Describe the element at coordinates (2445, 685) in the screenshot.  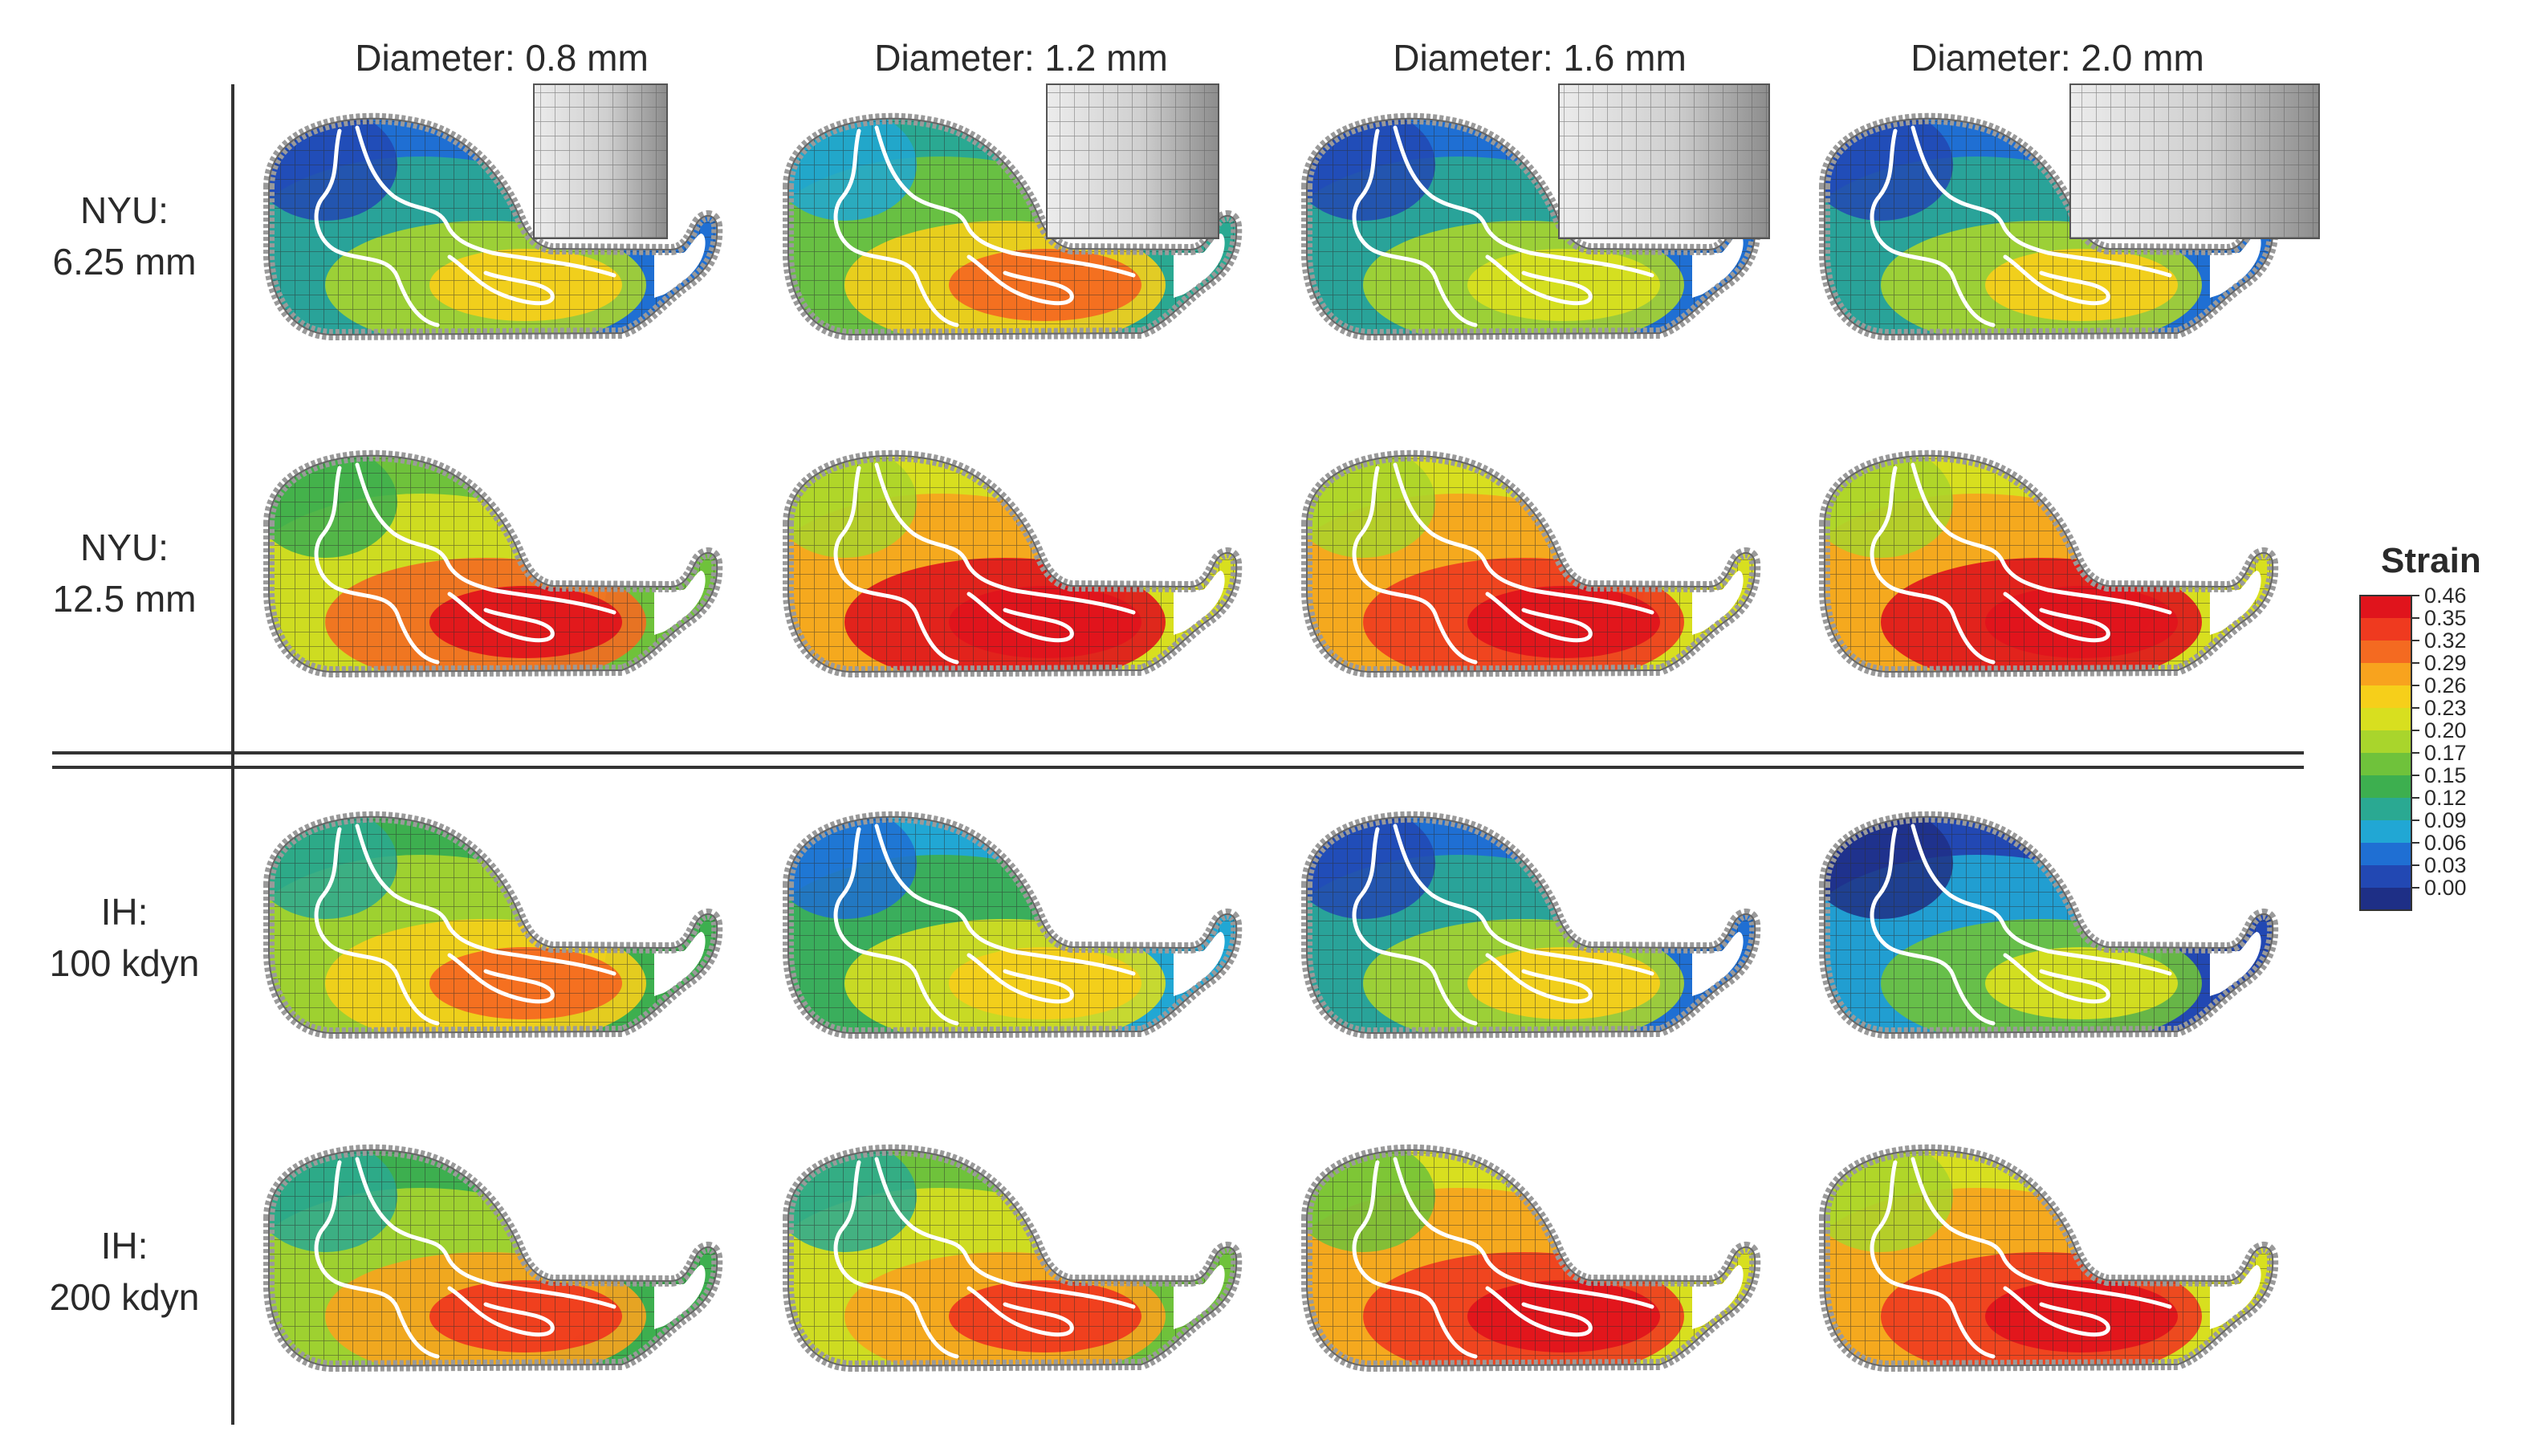
I see `legend-tick-5: 0.26` at that location.